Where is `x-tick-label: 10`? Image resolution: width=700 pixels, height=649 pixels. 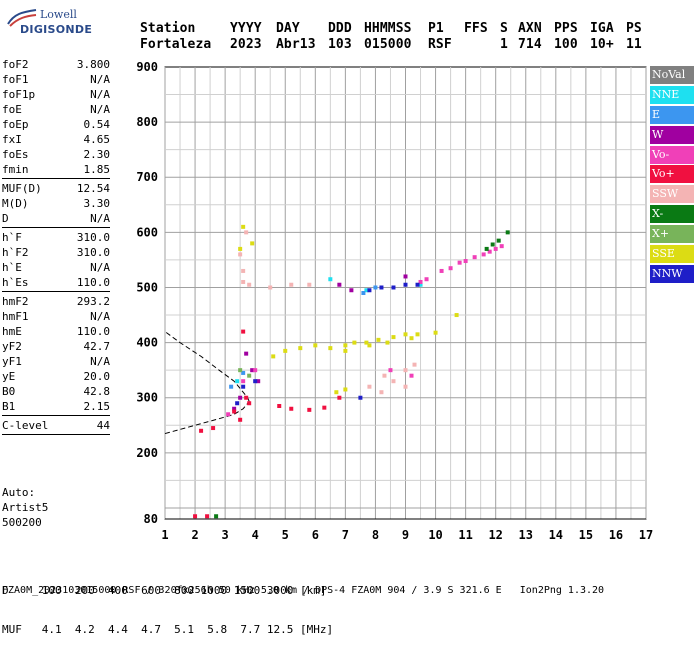
x-tick-label: 10 is located at coordinates (435, 535).